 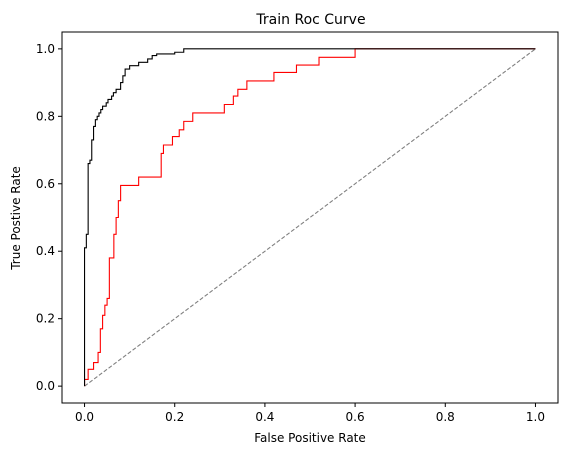 I want to click on x-tick-label: 0.6, so click(x=355, y=417).